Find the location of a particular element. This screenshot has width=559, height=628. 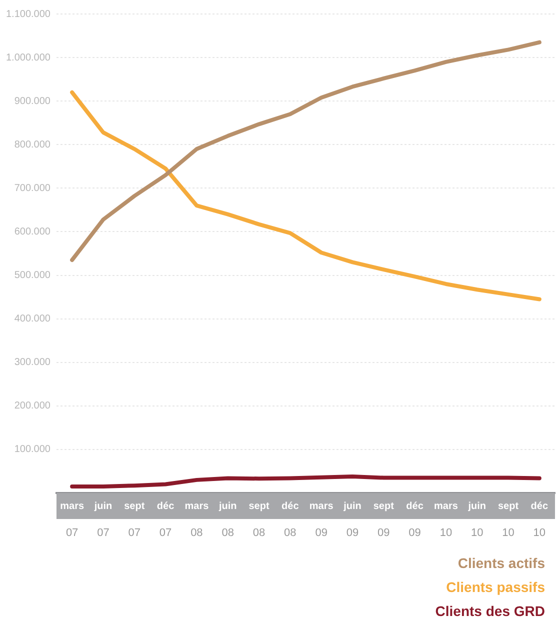

category-label: juin 09 is located at coordinates (353, 520).